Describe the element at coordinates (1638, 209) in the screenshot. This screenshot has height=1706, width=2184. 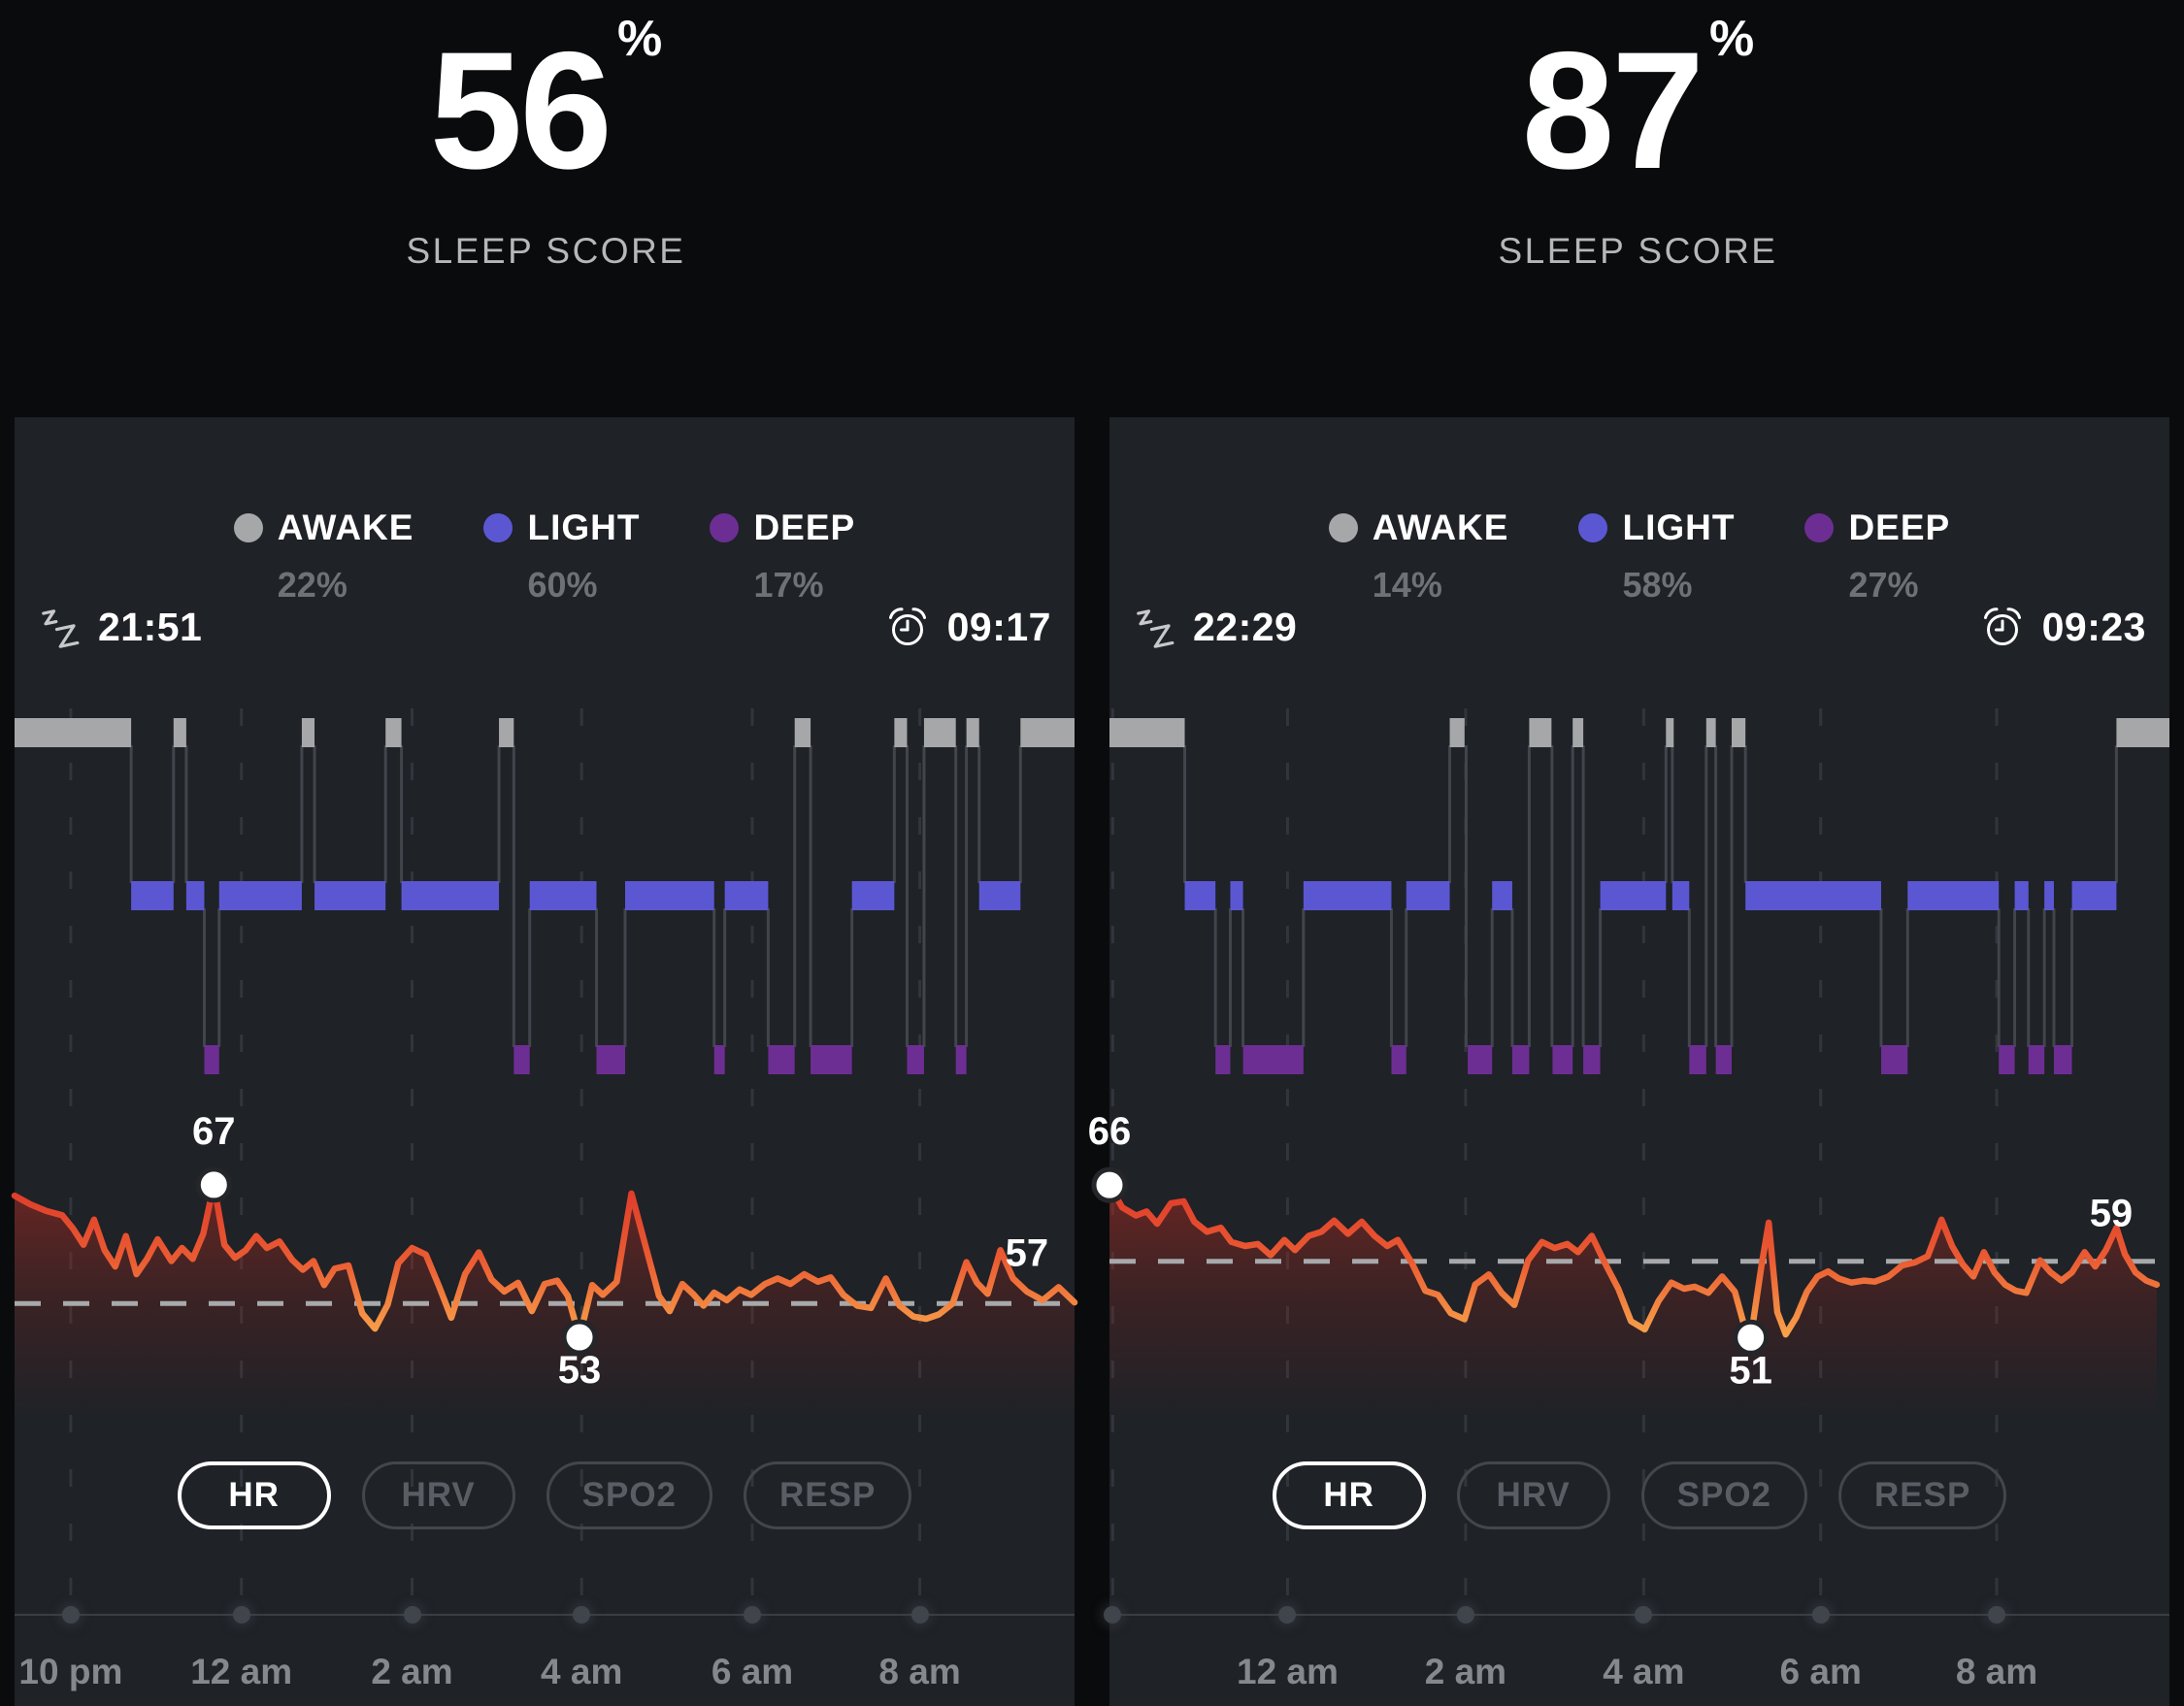
I see `sleep-score-block: 87 % SLEEP SCORE` at that location.